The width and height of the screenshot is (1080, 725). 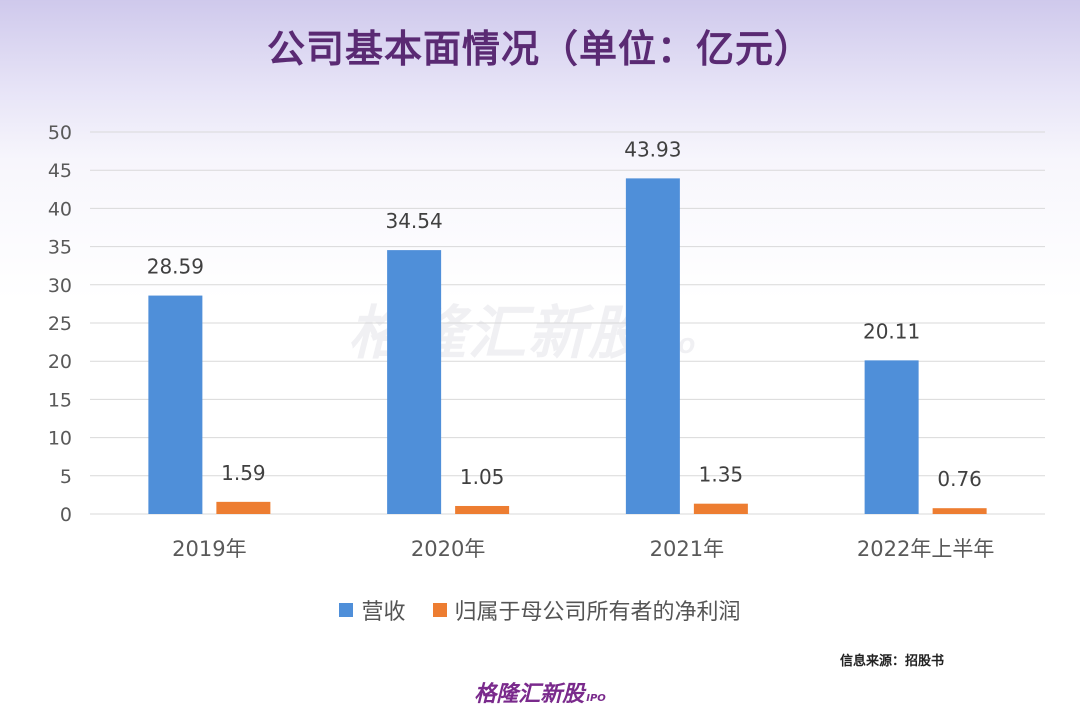 I want to click on data-label-net-profit: 0.76, so click(x=959, y=479).